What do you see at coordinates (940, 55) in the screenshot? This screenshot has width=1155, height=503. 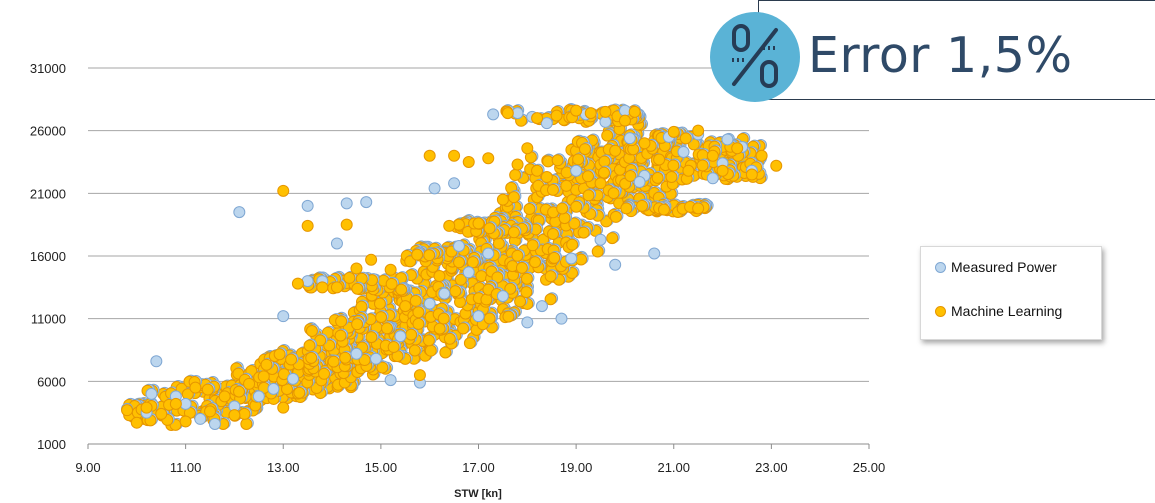 I see `error-label: Error 1,5%` at bounding box center [940, 55].